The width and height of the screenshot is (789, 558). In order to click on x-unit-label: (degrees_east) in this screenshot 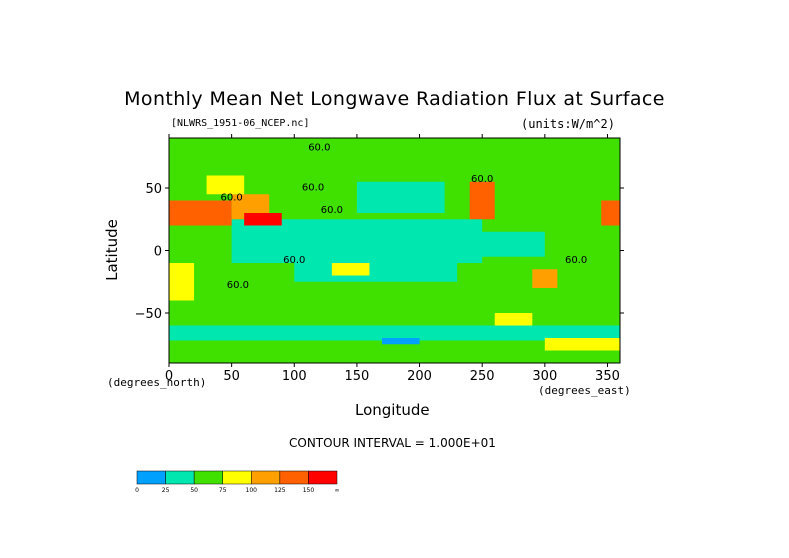, I will do `click(584, 390)`.